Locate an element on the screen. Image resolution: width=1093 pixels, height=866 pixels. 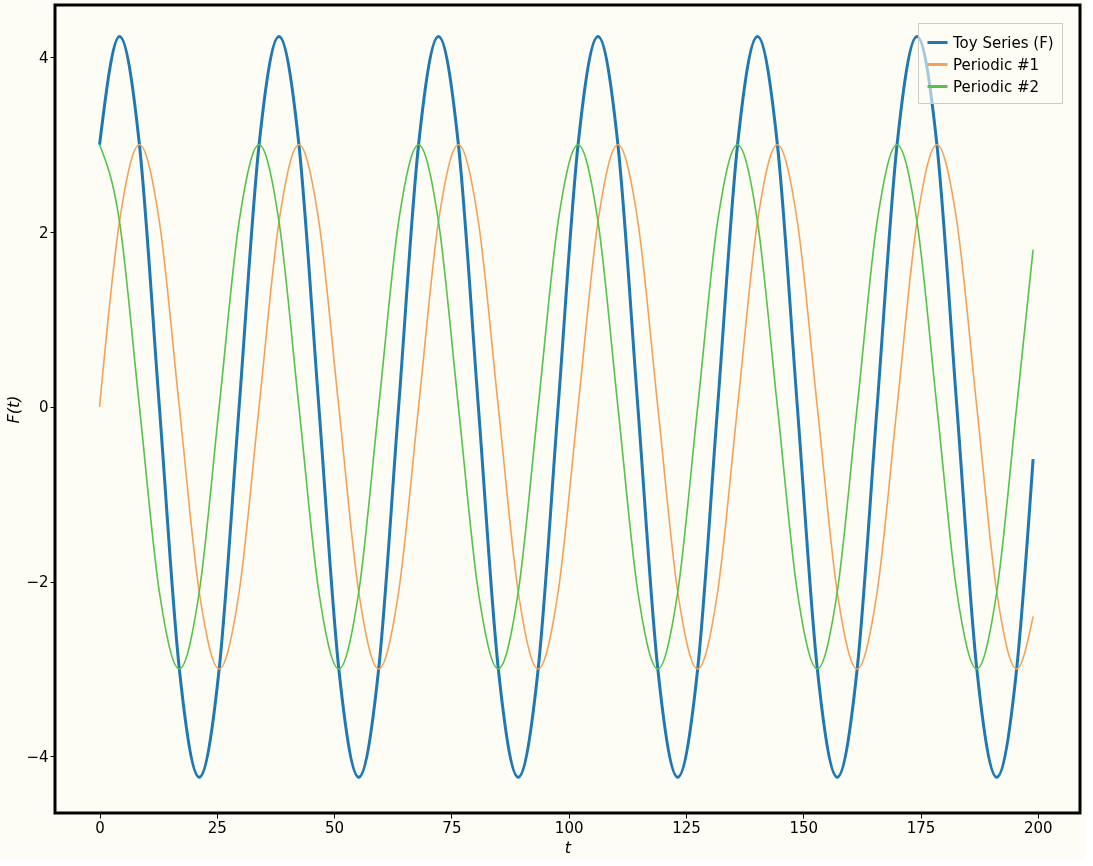
x-tick-label: 25 is located at coordinates (217, 827).